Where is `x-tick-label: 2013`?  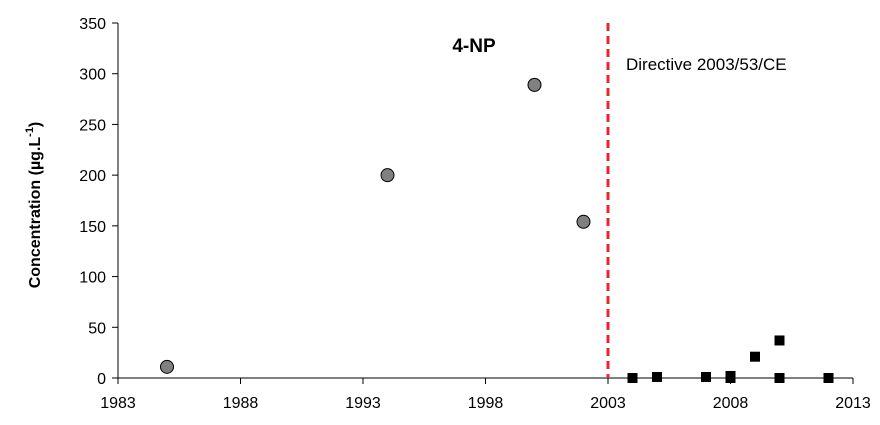
x-tick-label: 2013 is located at coordinates (853, 403).